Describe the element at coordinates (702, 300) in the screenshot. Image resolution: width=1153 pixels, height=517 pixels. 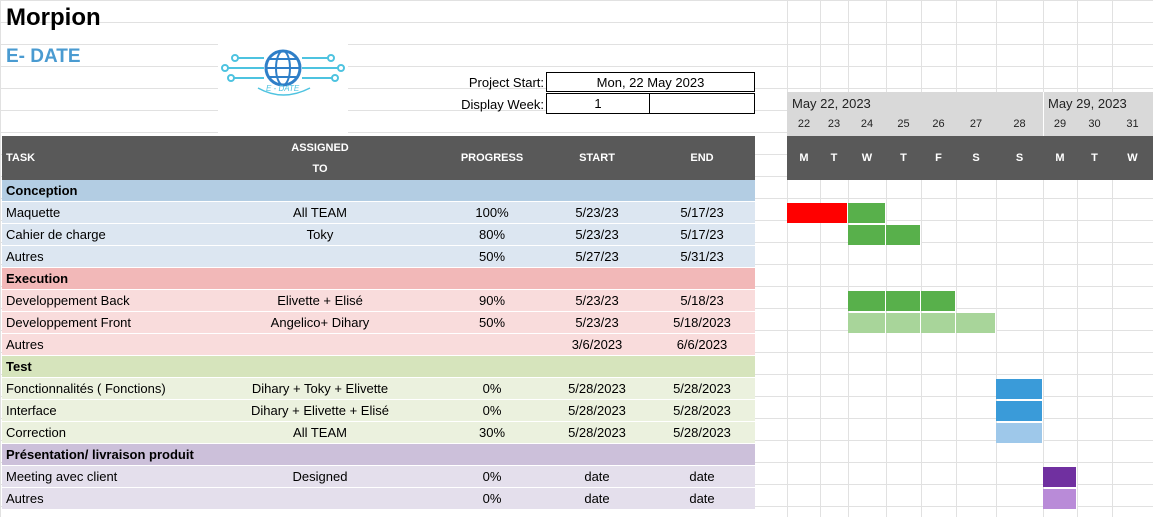
I see `cell-end: 5/18/23` at that location.